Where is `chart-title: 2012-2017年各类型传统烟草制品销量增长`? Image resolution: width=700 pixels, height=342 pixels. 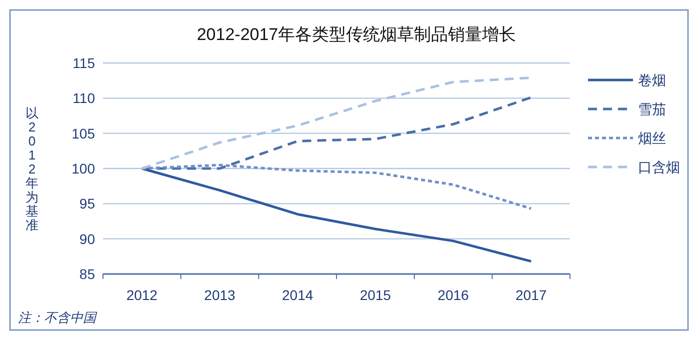 chart-title: 2012-2017年各类型传统烟草制品销量增长 is located at coordinates (356, 34).